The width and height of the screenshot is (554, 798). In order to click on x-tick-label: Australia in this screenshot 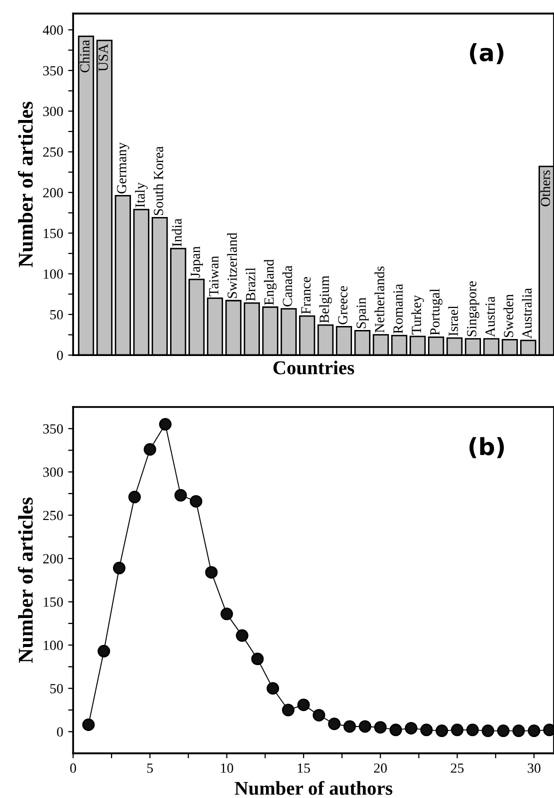, I will do `click(527, 313)`.